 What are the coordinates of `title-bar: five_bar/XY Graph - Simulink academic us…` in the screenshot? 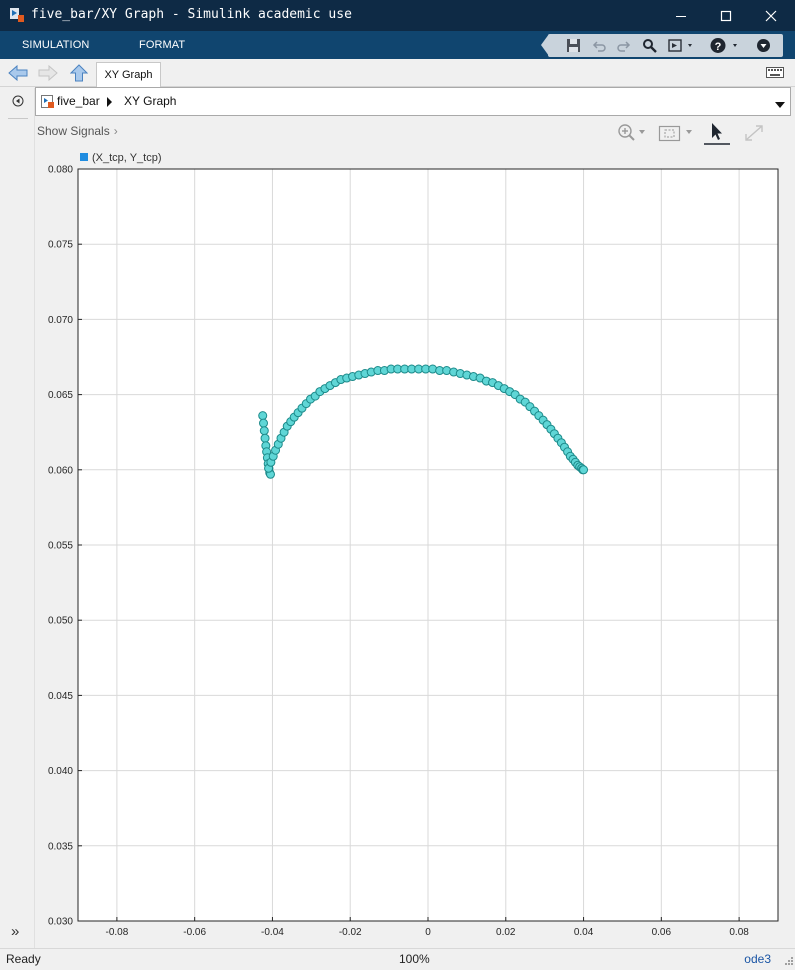 It's located at (397, 15).